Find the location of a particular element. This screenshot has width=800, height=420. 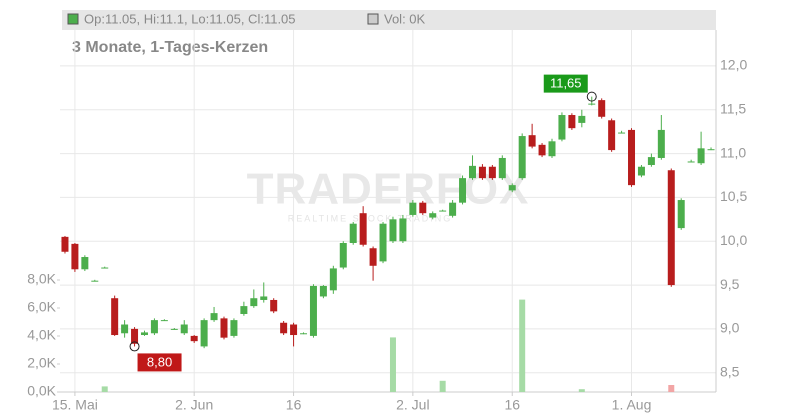

y-tick-label: 12,0 is located at coordinates (733, 65).